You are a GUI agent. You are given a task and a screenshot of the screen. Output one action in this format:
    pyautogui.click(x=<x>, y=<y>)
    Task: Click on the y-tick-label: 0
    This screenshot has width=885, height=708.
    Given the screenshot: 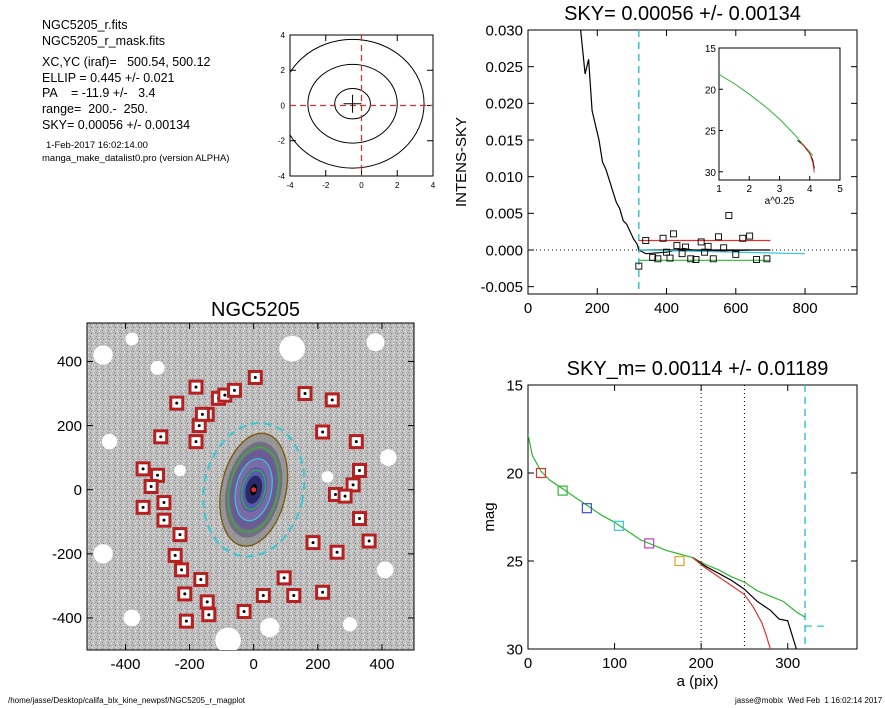 What is the action you would take?
    pyautogui.click(x=283, y=105)
    